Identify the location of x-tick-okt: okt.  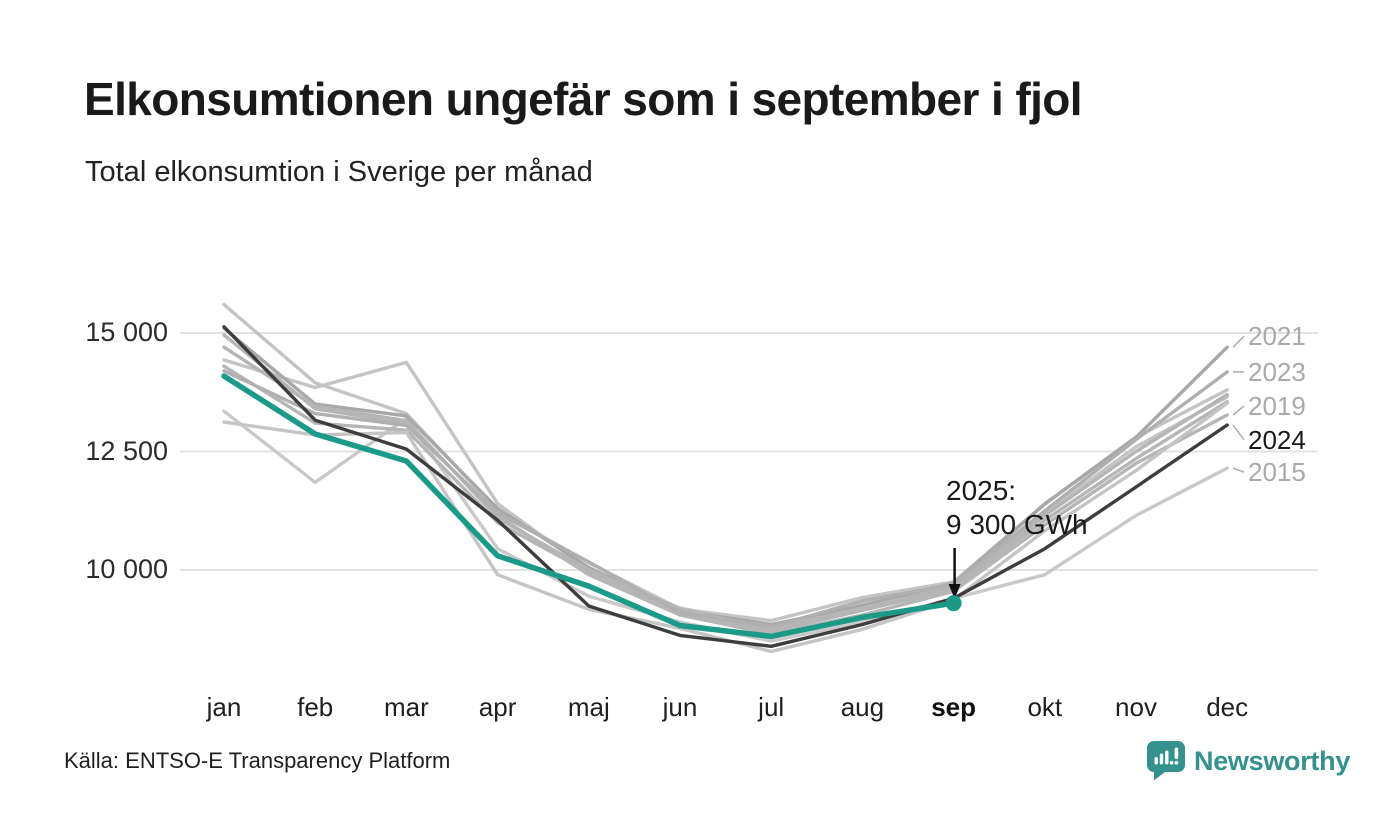
(1045, 707).